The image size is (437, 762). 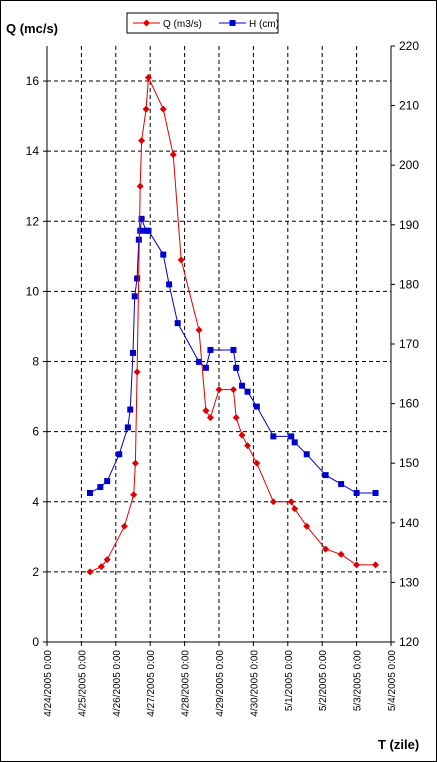 I want to click on x-tick-label: 4/24/2005 0:00, so click(x=48, y=683).